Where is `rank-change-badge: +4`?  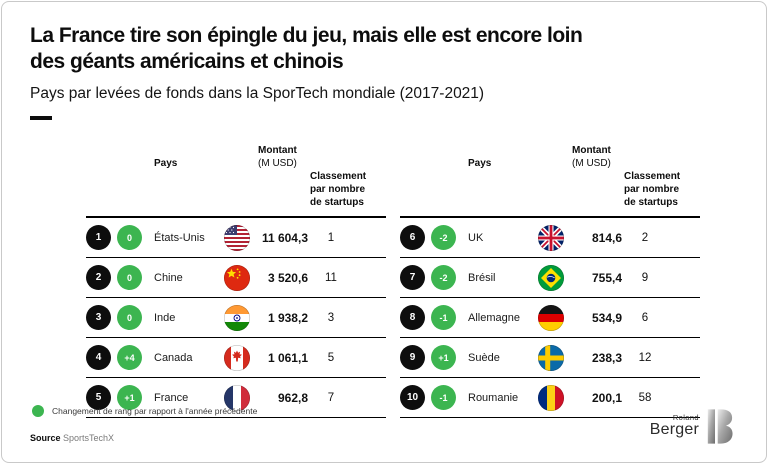 rank-change-badge: +4 is located at coordinates (129, 358).